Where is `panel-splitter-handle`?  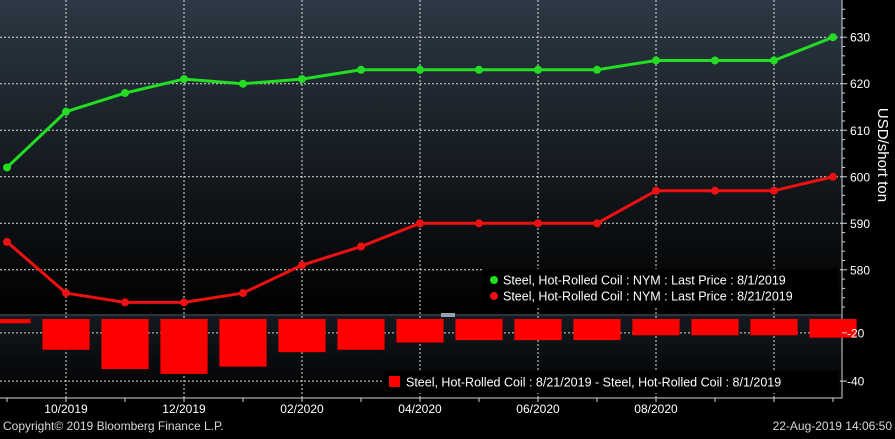 panel-splitter-handle is located at coordinates (448, 315).